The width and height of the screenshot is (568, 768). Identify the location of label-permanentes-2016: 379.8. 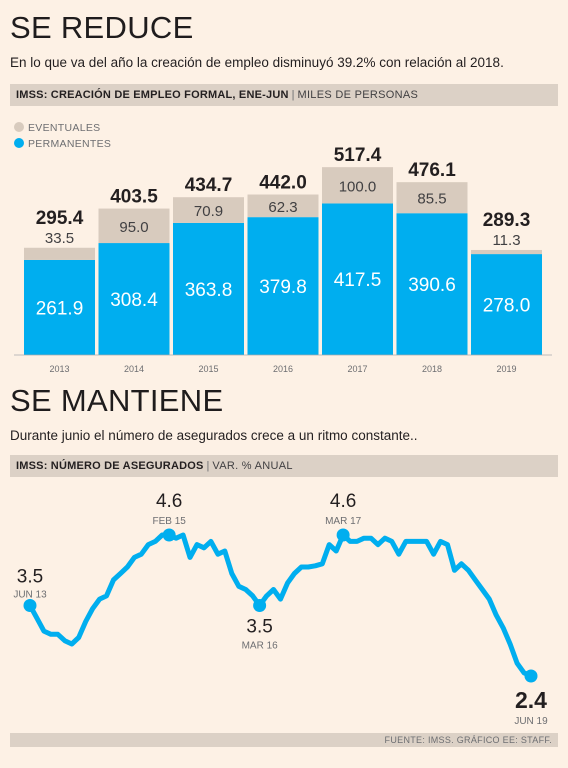
(283, 287).